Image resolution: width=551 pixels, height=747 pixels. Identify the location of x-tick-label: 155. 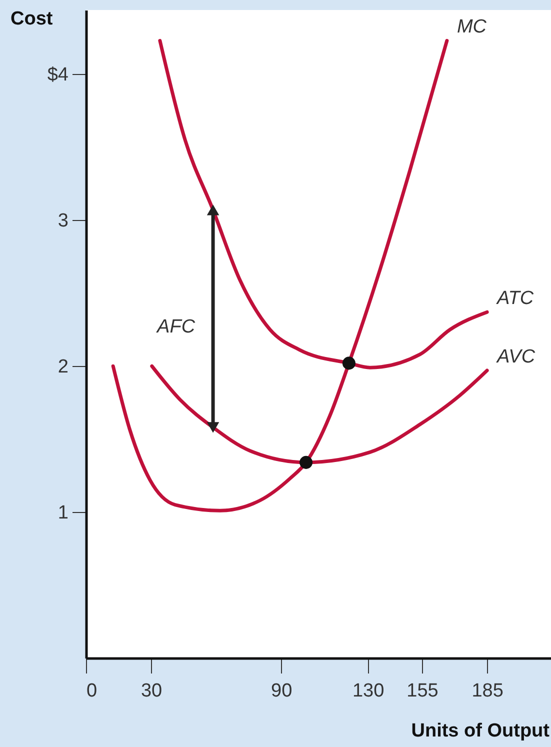
(422, 691).